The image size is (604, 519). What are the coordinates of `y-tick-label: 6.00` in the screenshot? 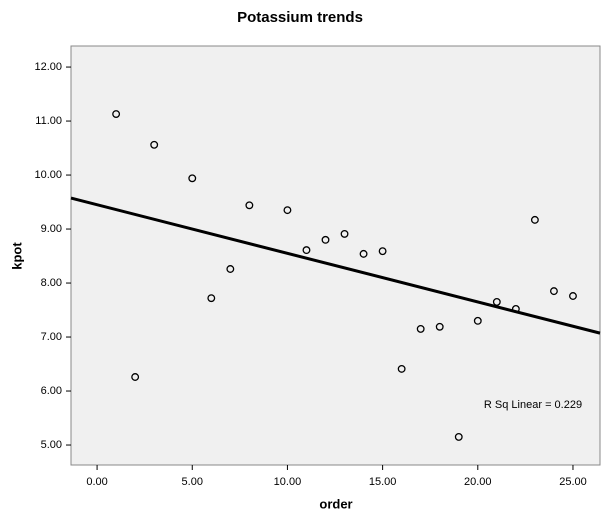 It's located at (51, 391).